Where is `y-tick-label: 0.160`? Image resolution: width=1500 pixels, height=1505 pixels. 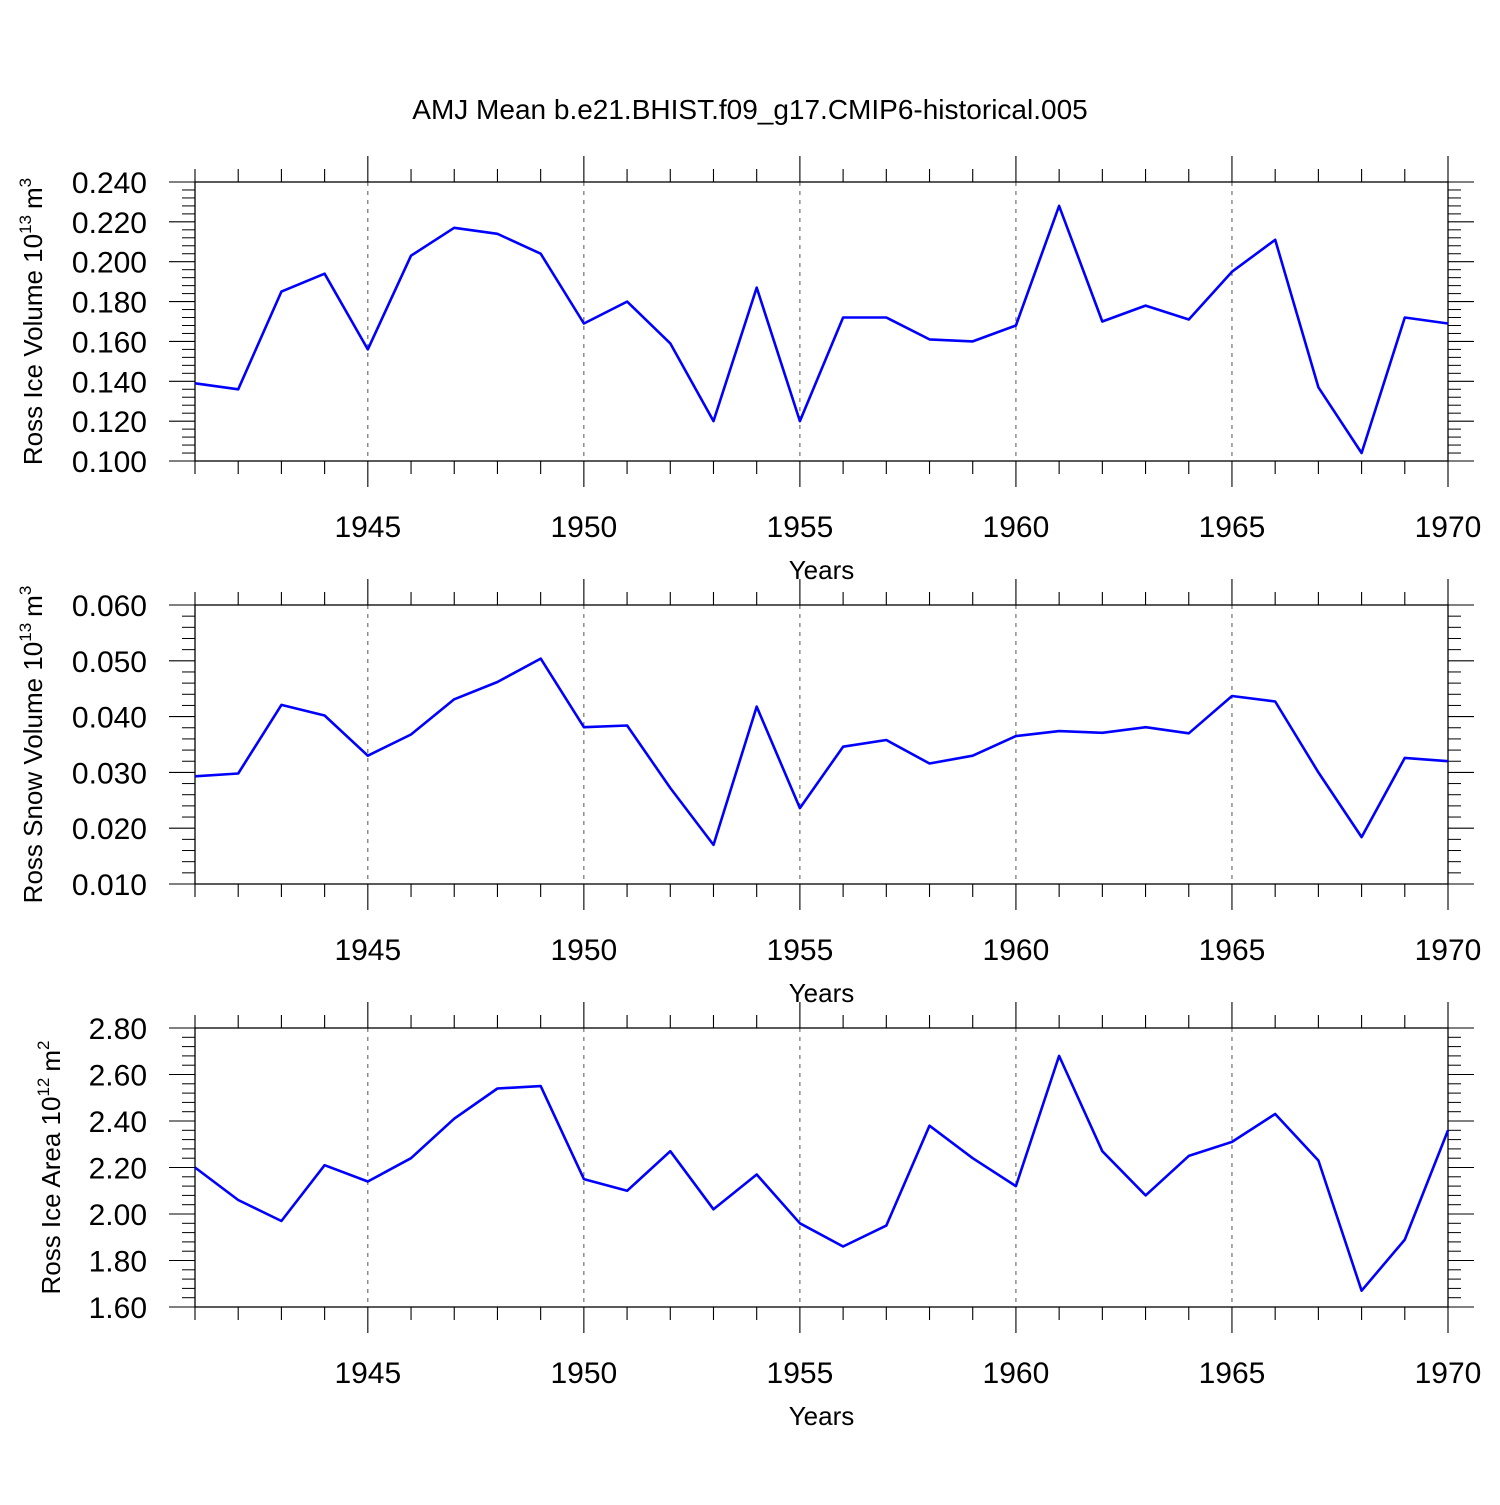
y-tick-label: 0.160 is located at coordinates (109, 342).